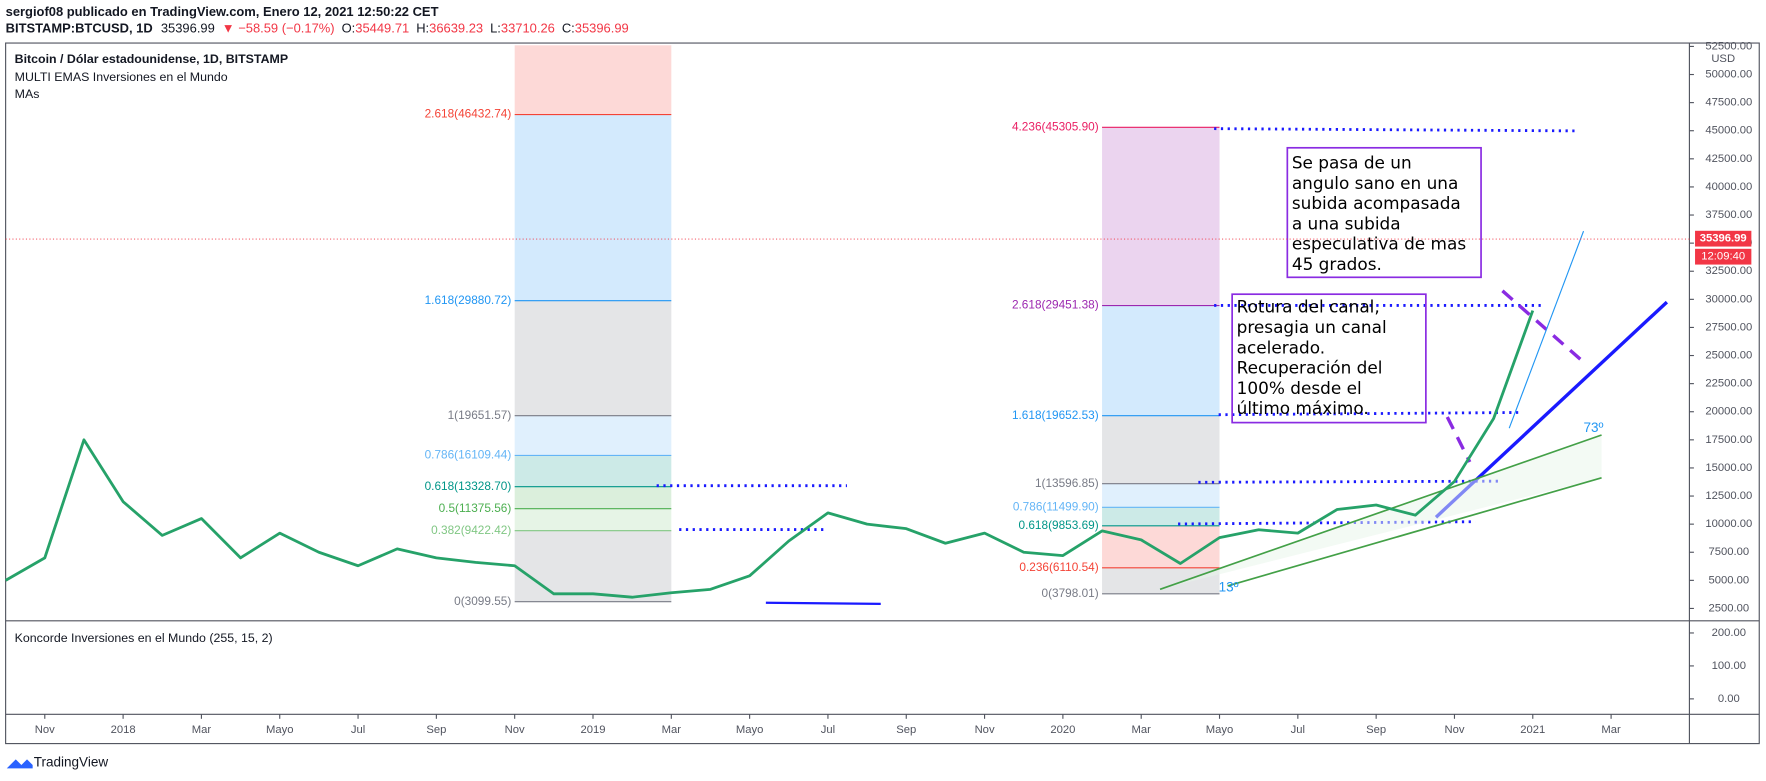 This screenshot has width=1766, height=781. Describe the element at coordinates (27, 94) in the screenshot. I see `legend-line: MAs` at that location.